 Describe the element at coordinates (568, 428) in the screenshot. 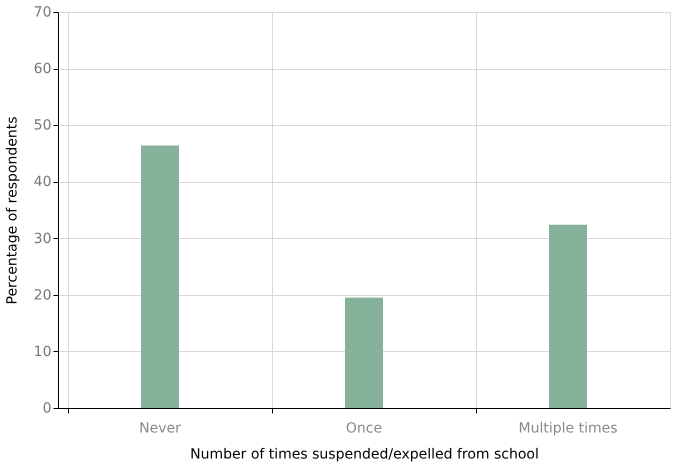

I see `x-tick-label: Multiple times` at that location.